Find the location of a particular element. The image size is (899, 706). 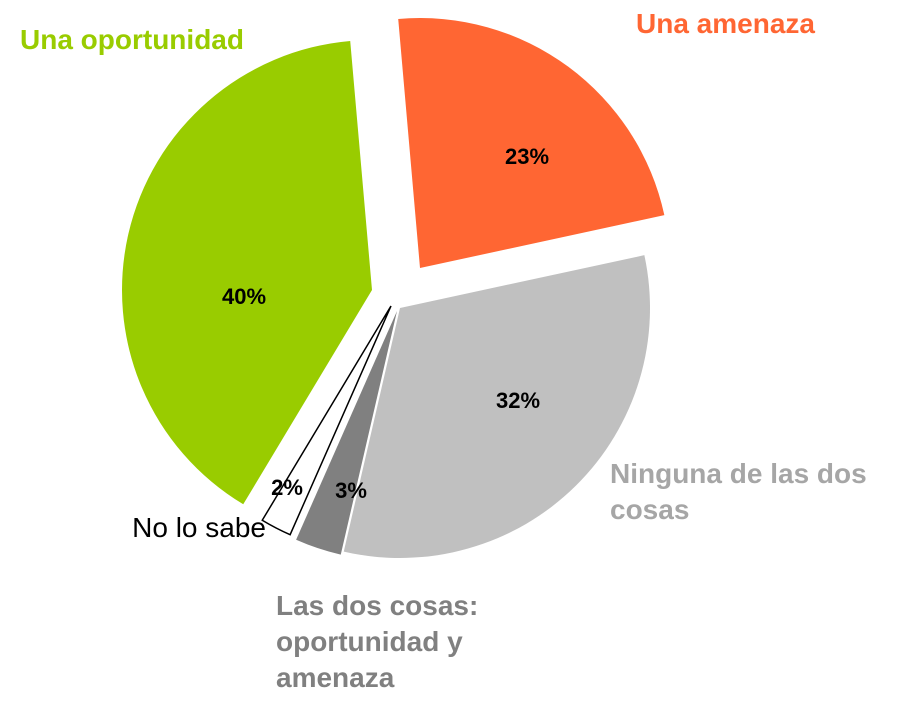

category-label: Una oportunidad is located at coordinates (132, 39).